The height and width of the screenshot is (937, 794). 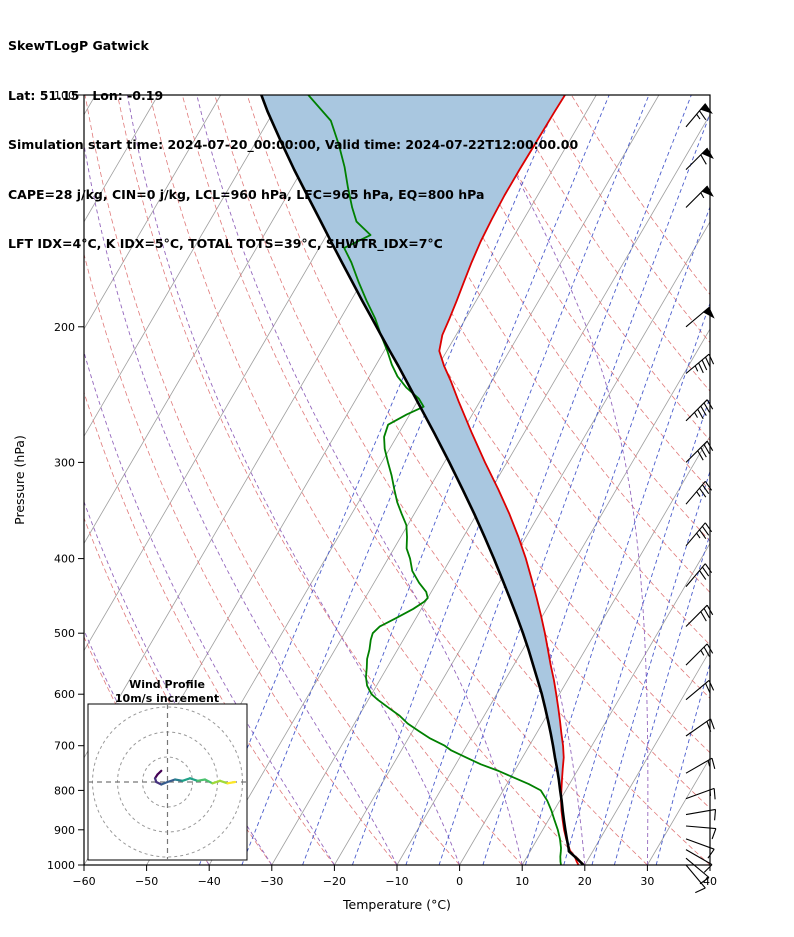 What do you see at coordinates (83, 881) in the screenshot?
I see `x-tick-label: −60` at bounding box center [83, 881].